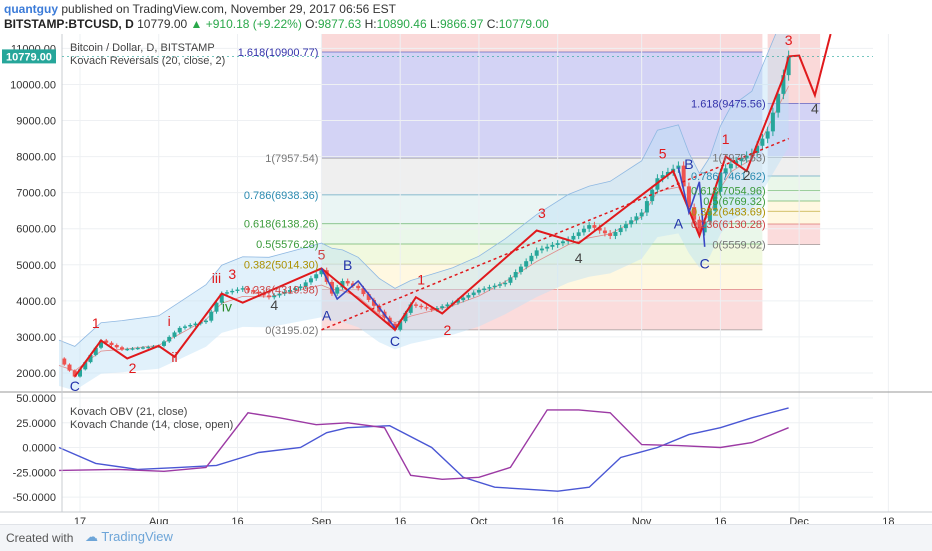 This screenshot has width=932, height=551. Describe the element at coordinates (358, 298) in the screenshot. I see `correction-leg` at that location.